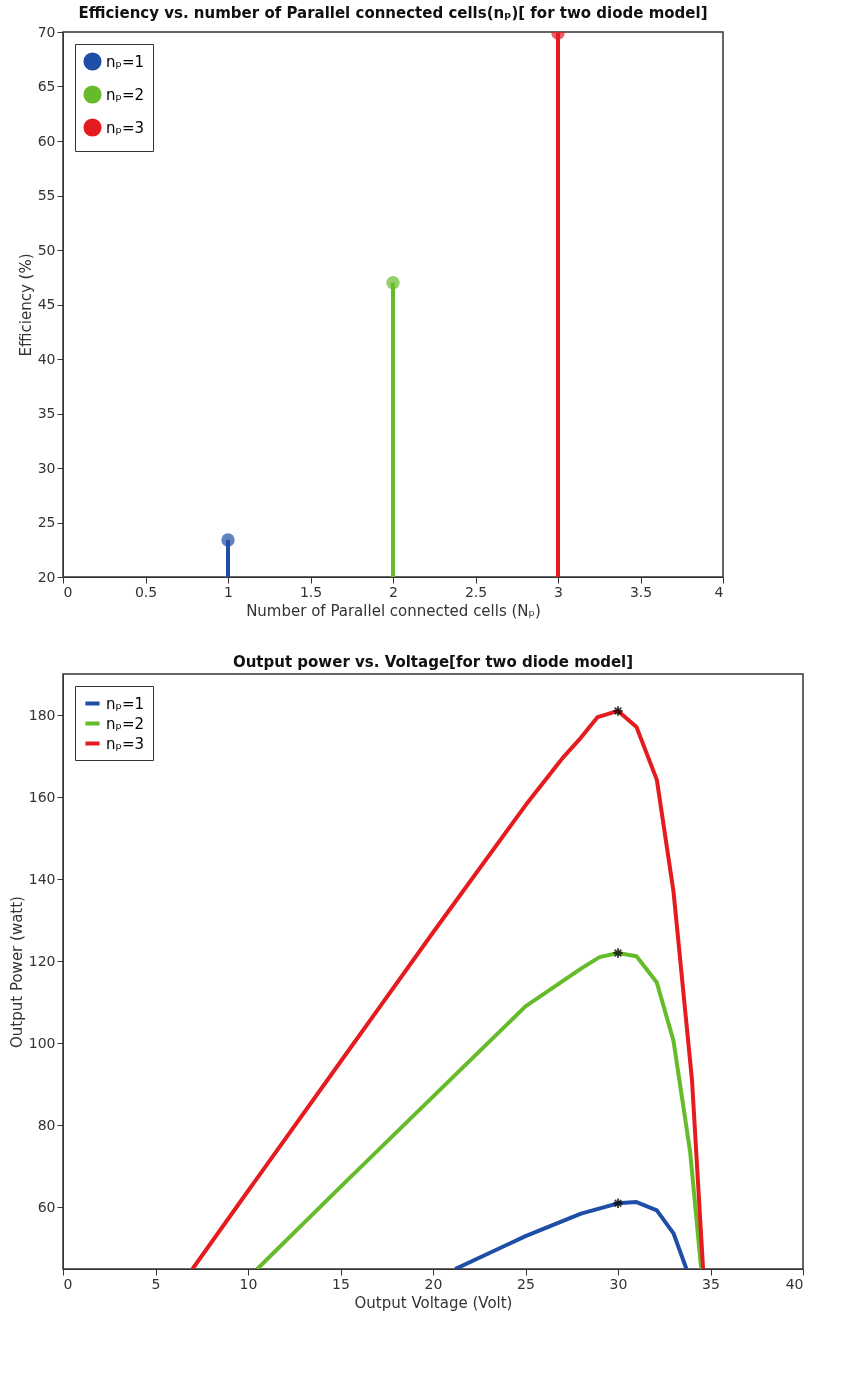  I want to click on y-tick-label: 65, so click(46, 86).